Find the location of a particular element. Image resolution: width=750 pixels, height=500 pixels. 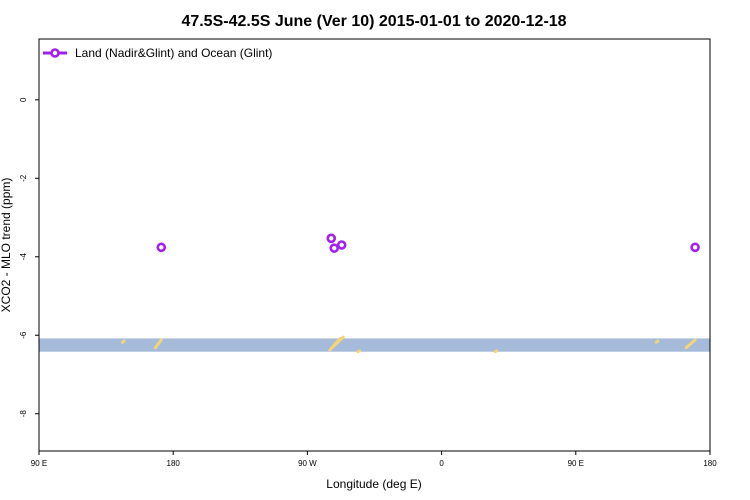

y-tick-label: -2 is located at coordinates (23, 178).